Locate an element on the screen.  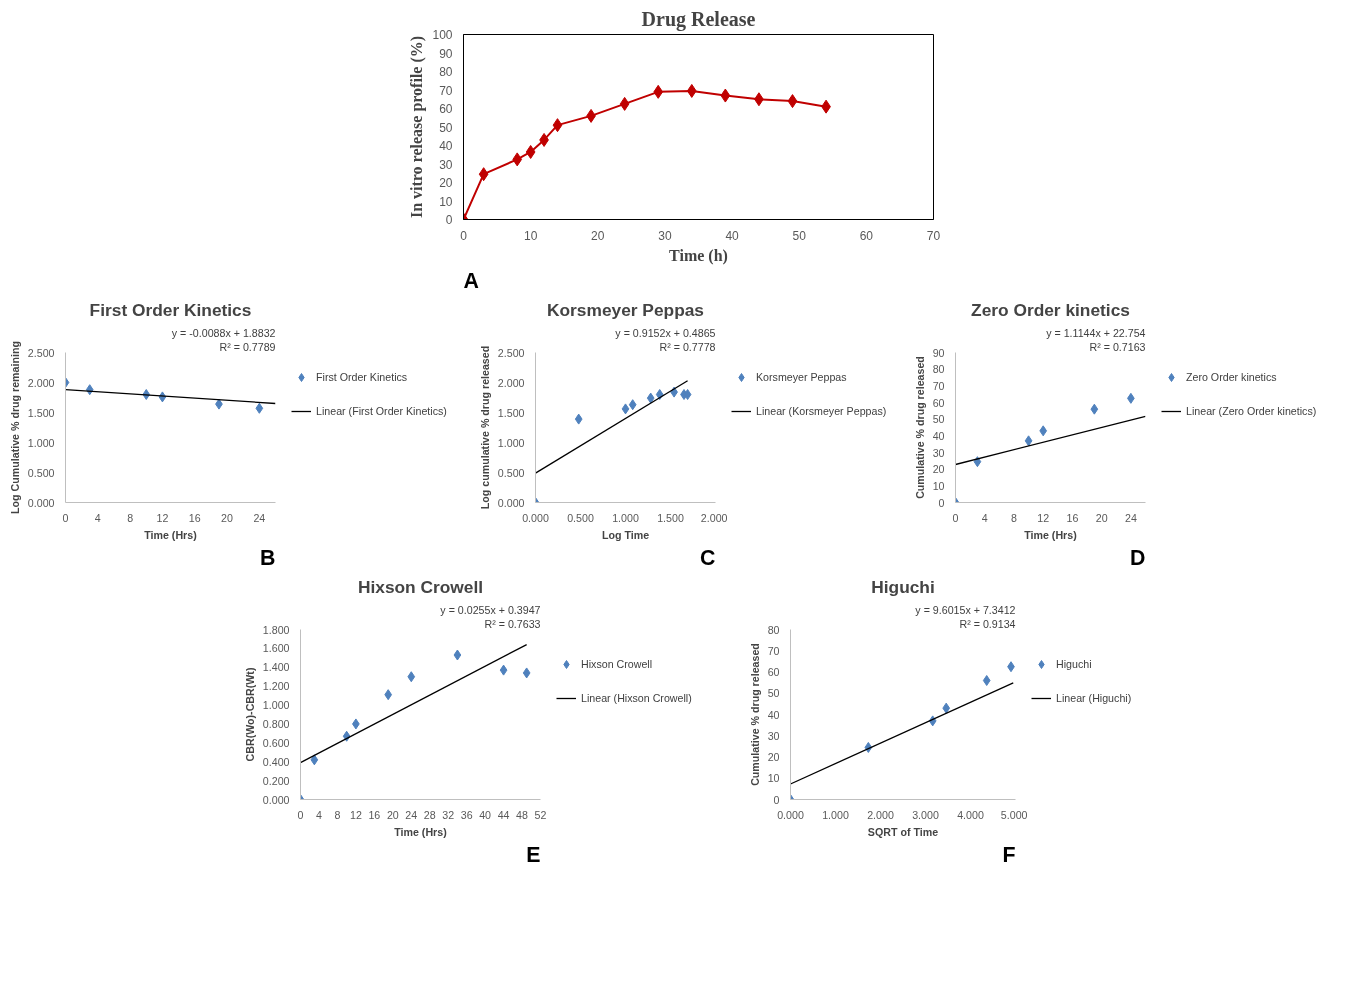
x-tick-label: 36 is located at coordinates (466, 814).